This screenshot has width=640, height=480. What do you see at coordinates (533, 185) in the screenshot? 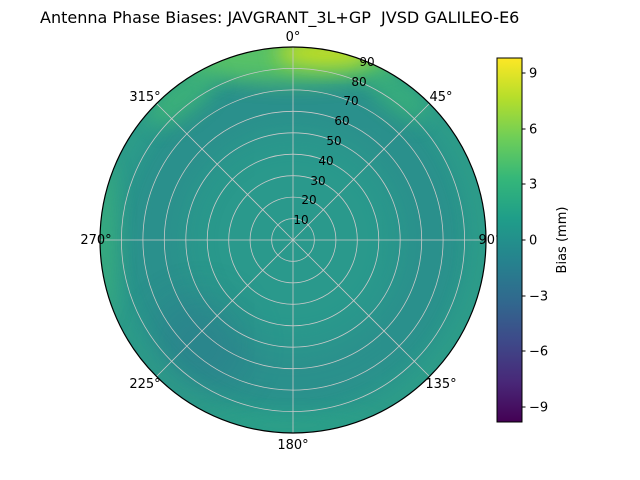
I see `colorbar-tick-3: 3` at bounding box center [533, 185].